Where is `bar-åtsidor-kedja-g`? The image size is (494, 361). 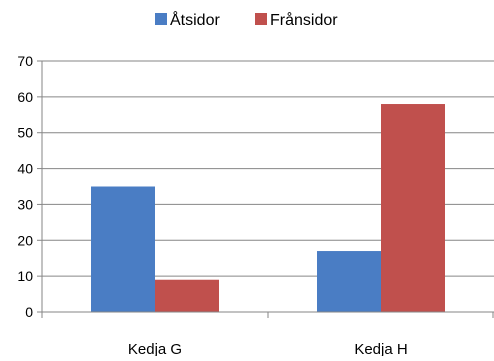 bar-åtsidor-kedja-g is located at coordinates (123, 249).